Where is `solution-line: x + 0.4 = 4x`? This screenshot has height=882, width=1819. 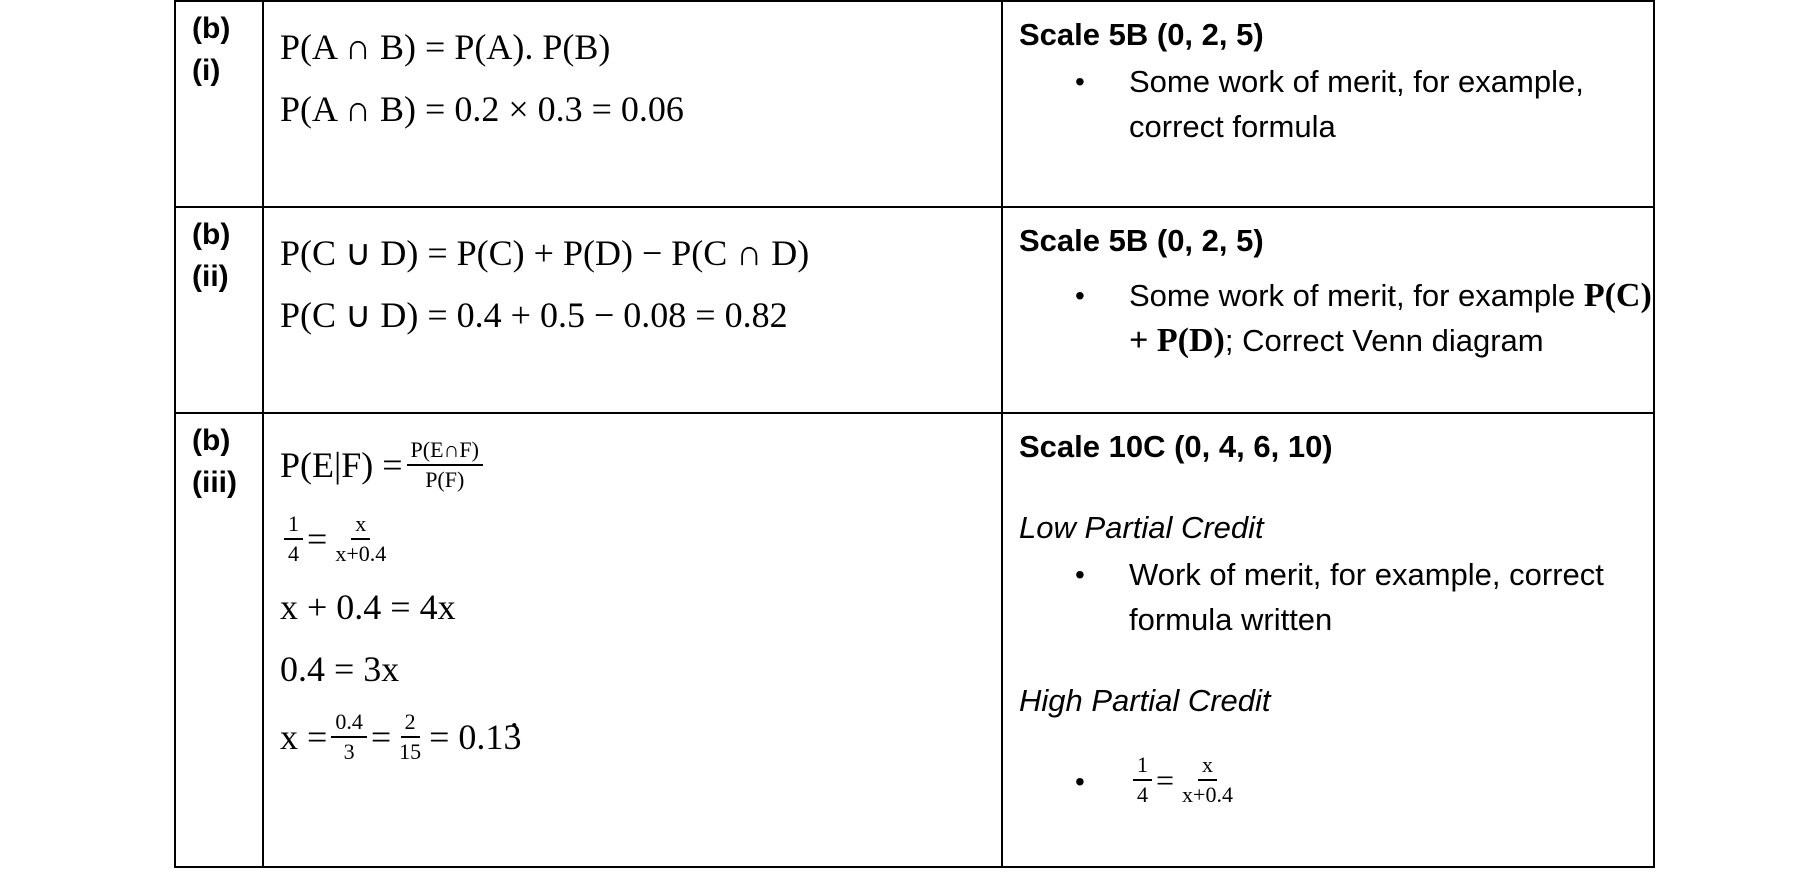
solution-line: x + 0.4 = 4x is located at coordinates (368, 607).